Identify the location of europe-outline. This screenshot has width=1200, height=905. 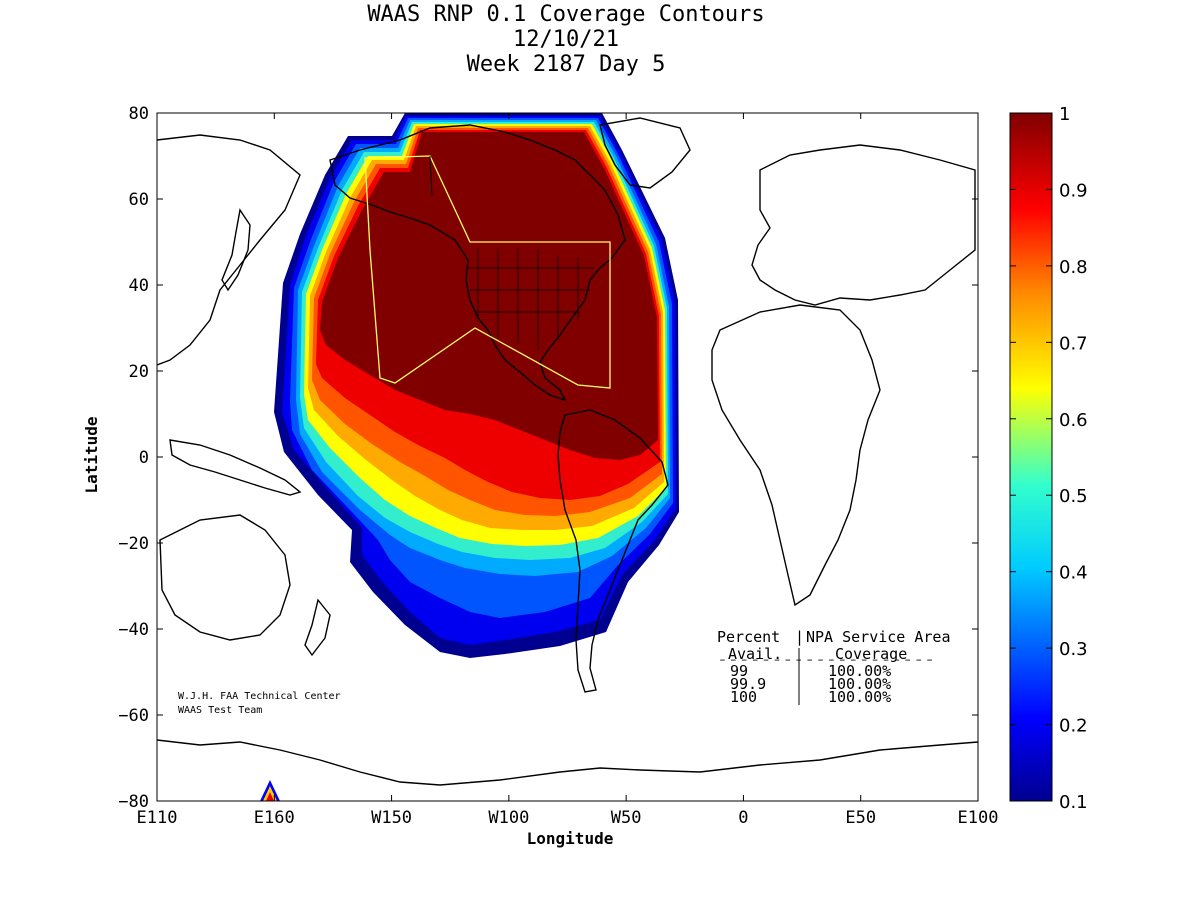
(863, 225).